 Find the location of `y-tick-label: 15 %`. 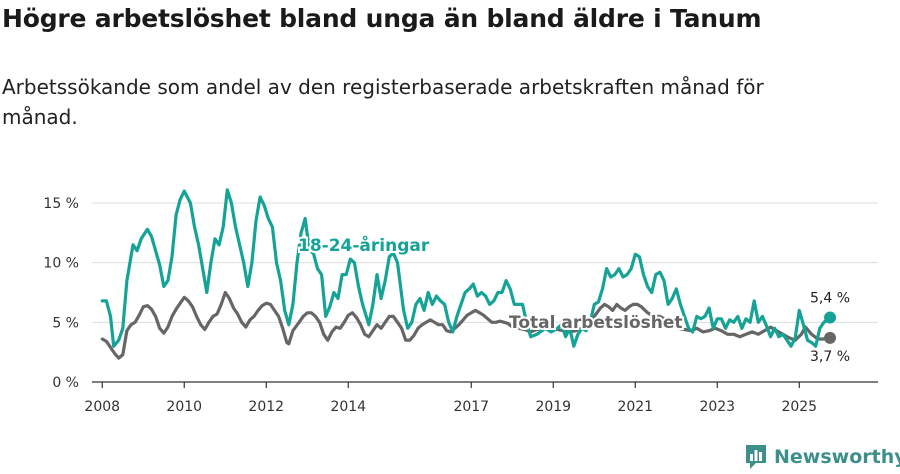

y-tick-label: 15 % is located at coordinates (61, 204).